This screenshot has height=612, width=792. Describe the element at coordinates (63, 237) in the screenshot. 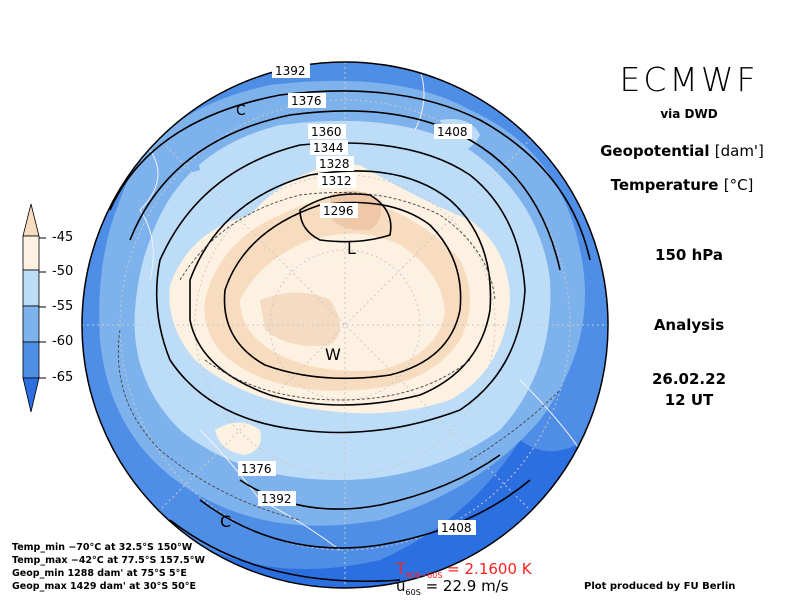

I see `colorbar-label: -45` at that location.